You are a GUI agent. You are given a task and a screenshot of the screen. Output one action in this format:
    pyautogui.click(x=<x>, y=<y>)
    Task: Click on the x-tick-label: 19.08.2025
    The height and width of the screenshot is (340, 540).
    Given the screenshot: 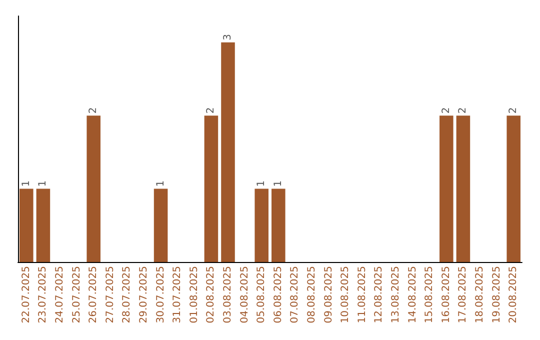 What is the action you would take?
    pyautogui.click(x=496, y=295)
    